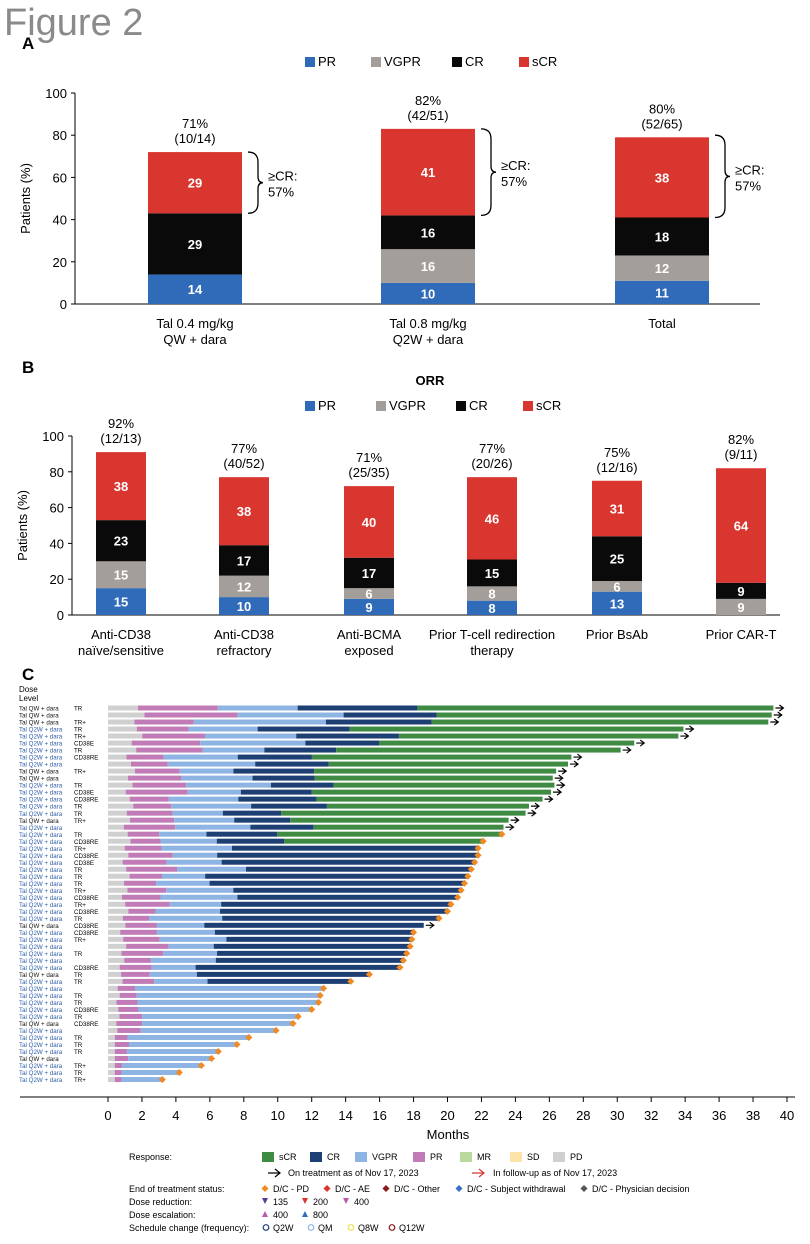  Describe the element at coordinates (353, 1173) in the screenshot. I see `legend-on-treatment-label: On treatment as of Nov 17, 2023` at that location.